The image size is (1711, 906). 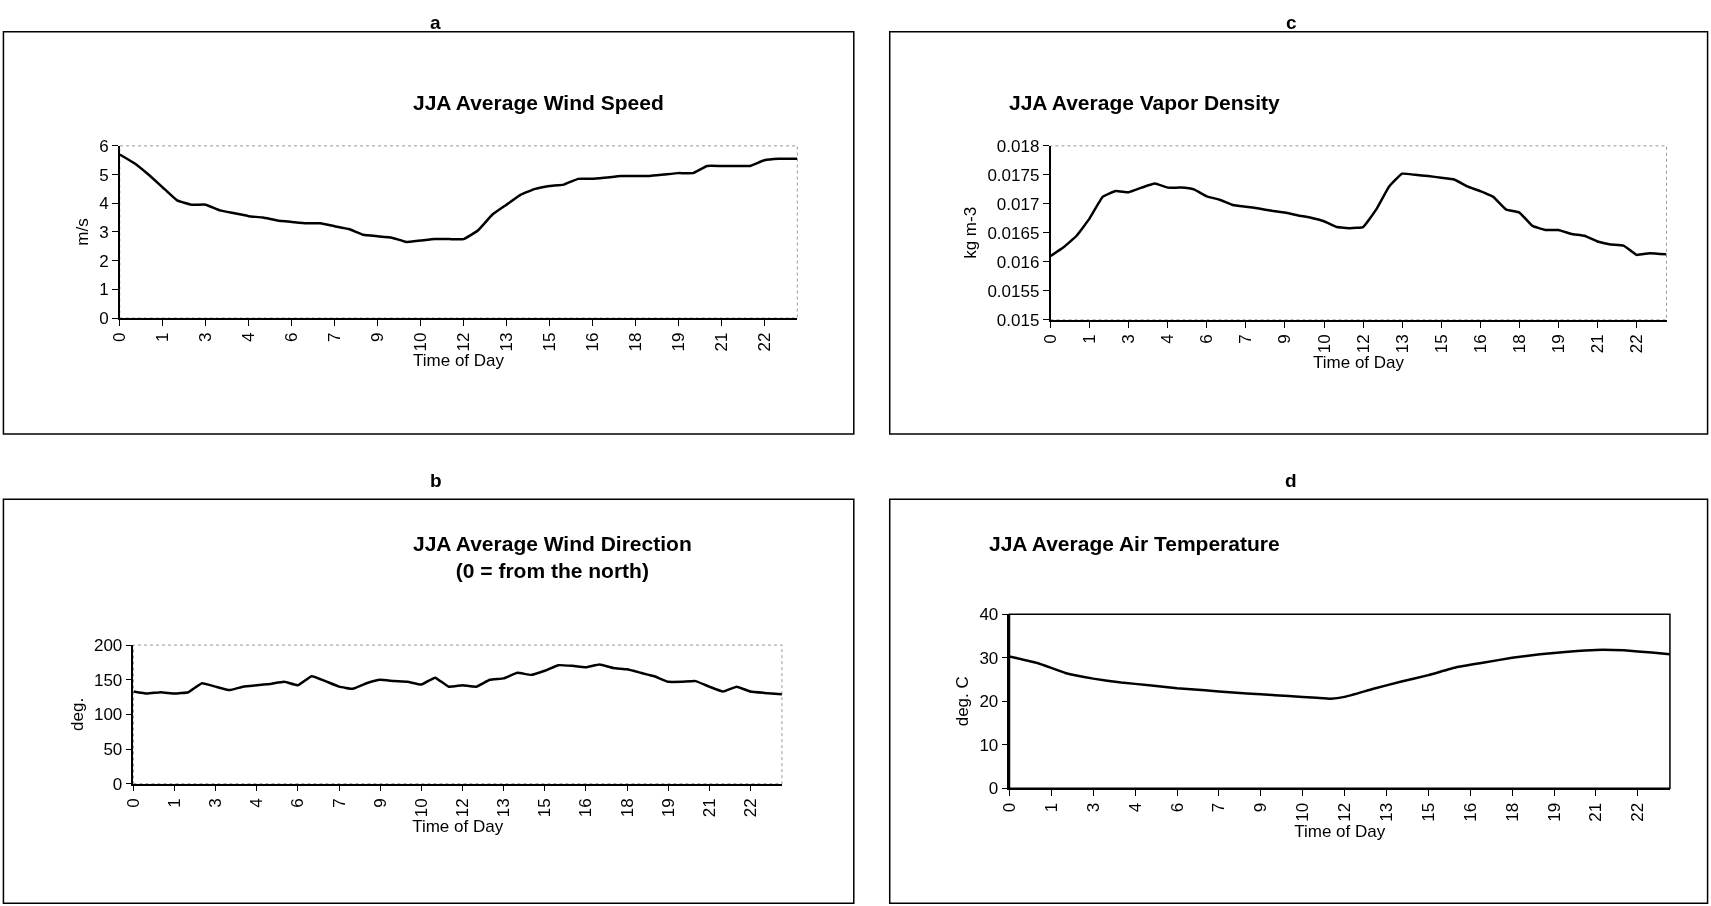 I want to click on y-tick-label: 1, so click(x=104, y=290).